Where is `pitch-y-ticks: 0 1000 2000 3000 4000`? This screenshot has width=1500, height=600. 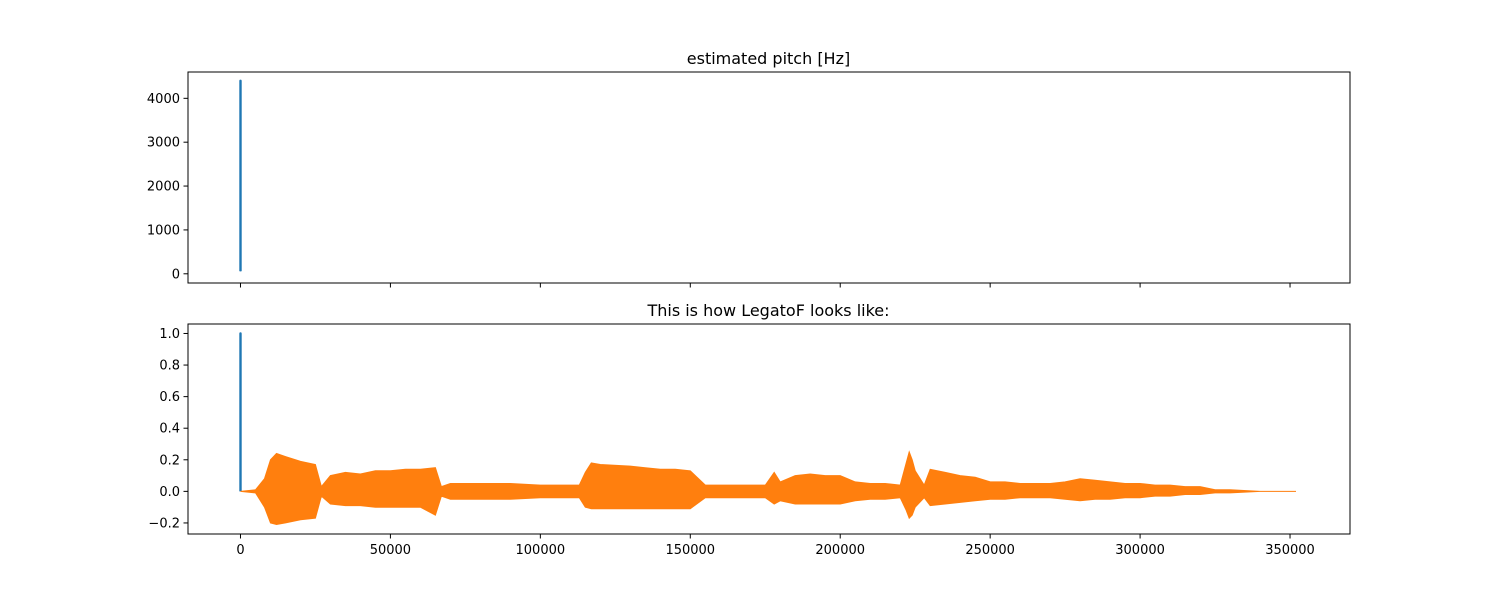
pitch-y-ticks: 0 1000 2000 3000 4000 is located at coordinates (167, 187).